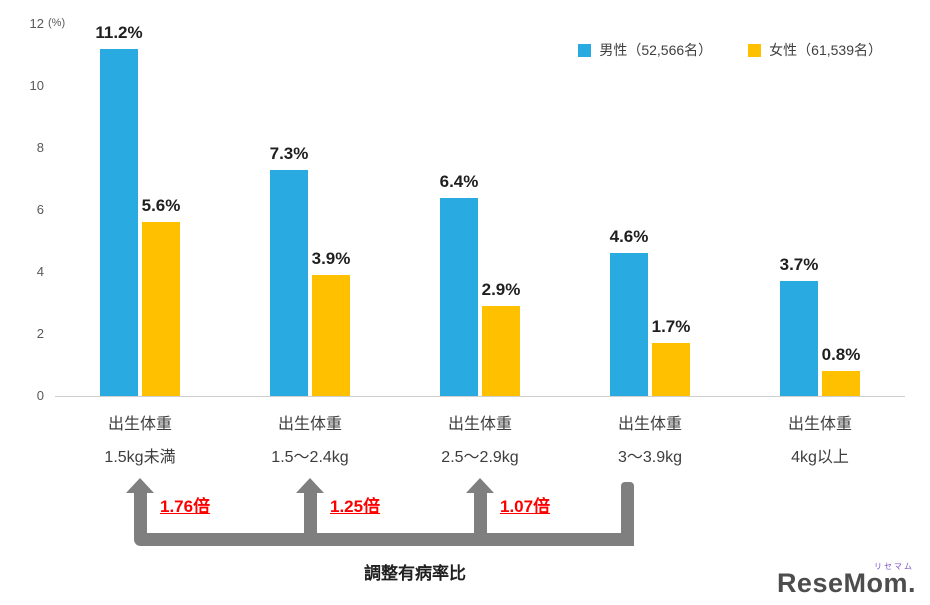  Describe the element at coordinates (36, 23) in the screenshot. I see `y-tick-label: 12` at that location.